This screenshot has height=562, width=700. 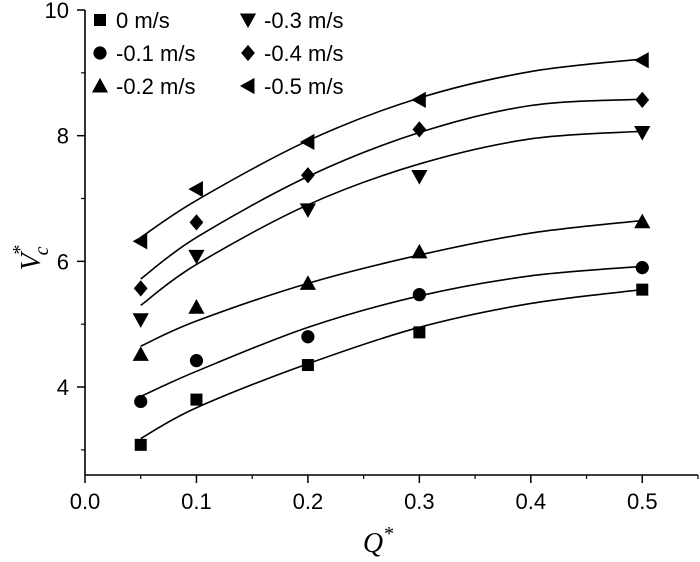 I want to click on y-tick-label: 6, so click(x=63, y=261).